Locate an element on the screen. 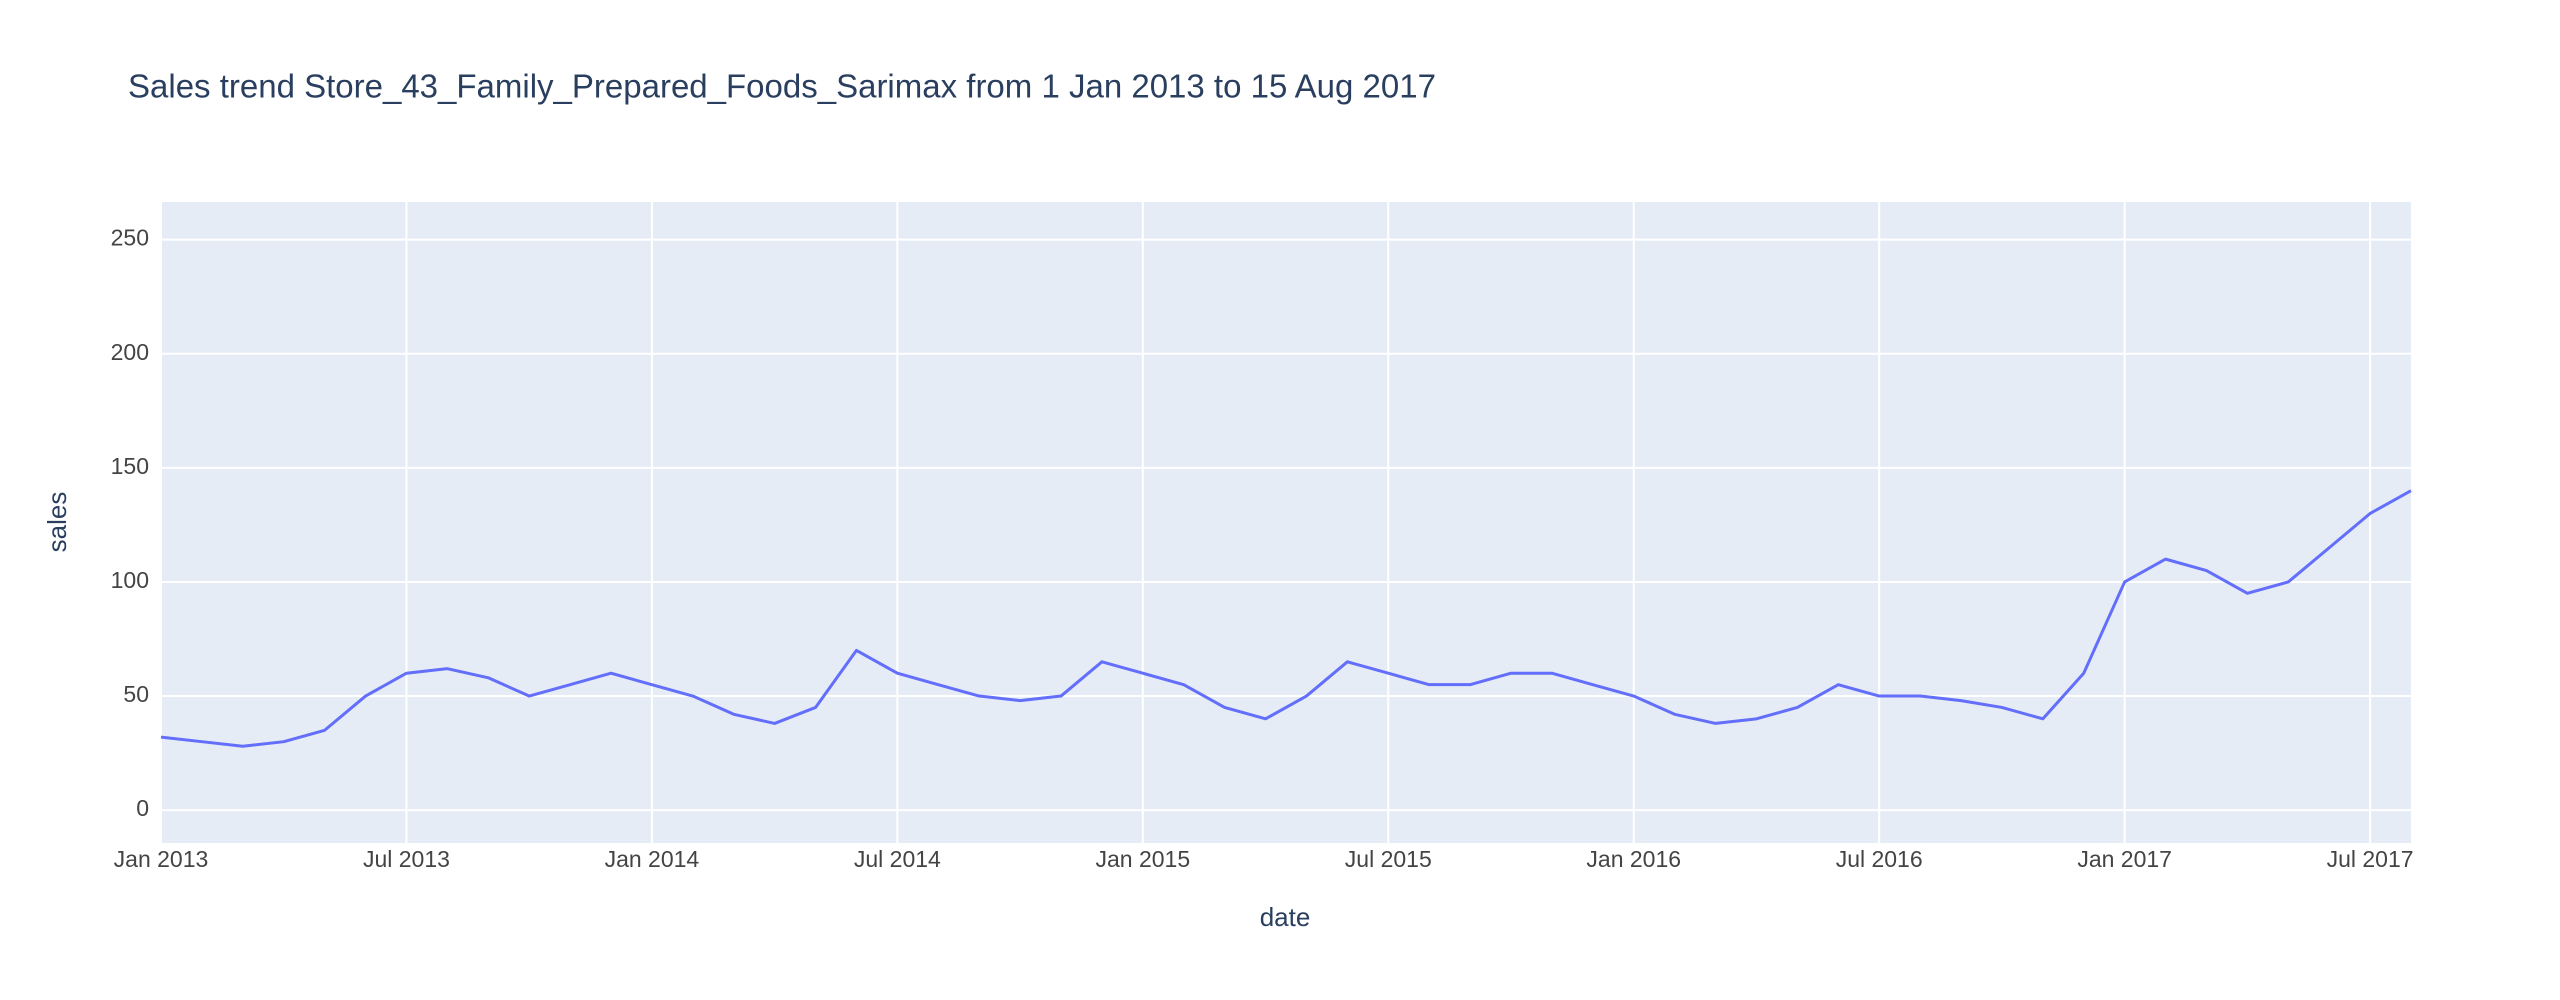  x-axis-title: date is located at coordinates (1285, 917).